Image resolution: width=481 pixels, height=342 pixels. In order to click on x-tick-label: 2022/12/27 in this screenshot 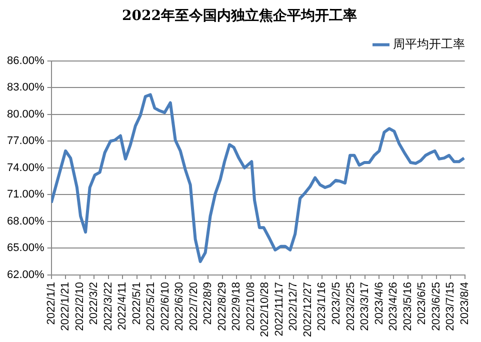, I will do `click(308, 310)`.